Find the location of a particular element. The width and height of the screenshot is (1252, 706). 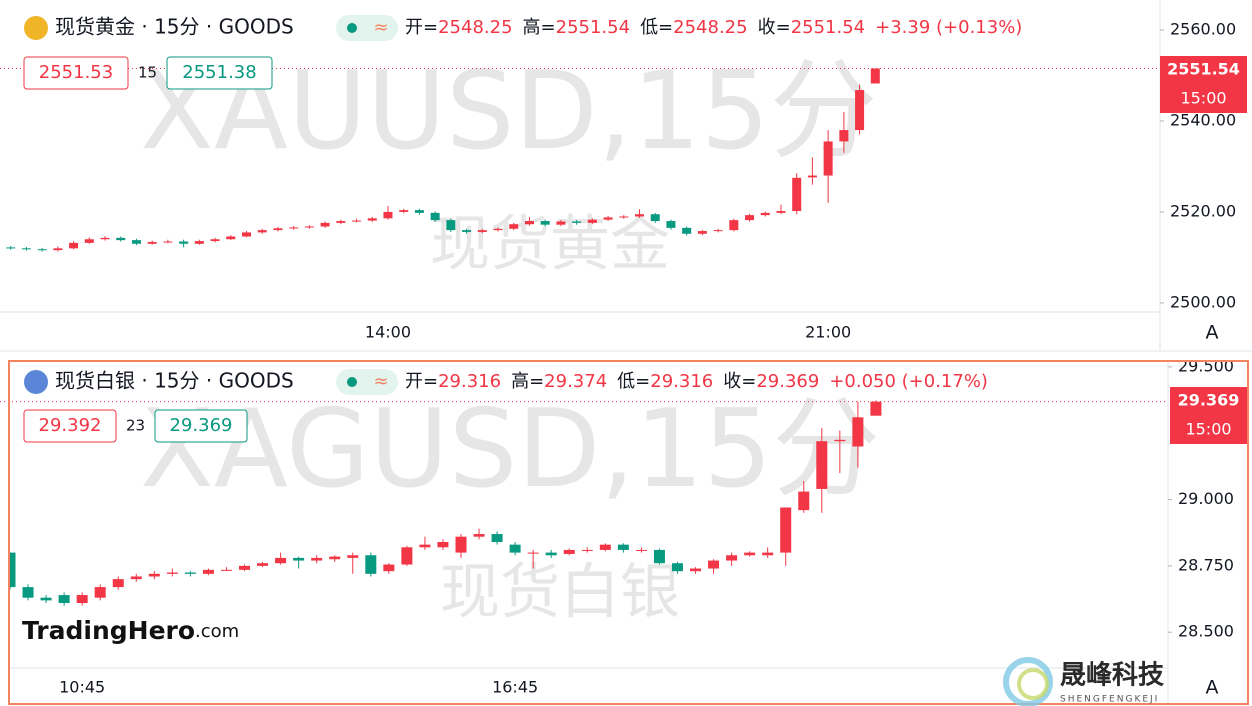

x-tick-label: 10:45 is located at coordinates (82, 687).